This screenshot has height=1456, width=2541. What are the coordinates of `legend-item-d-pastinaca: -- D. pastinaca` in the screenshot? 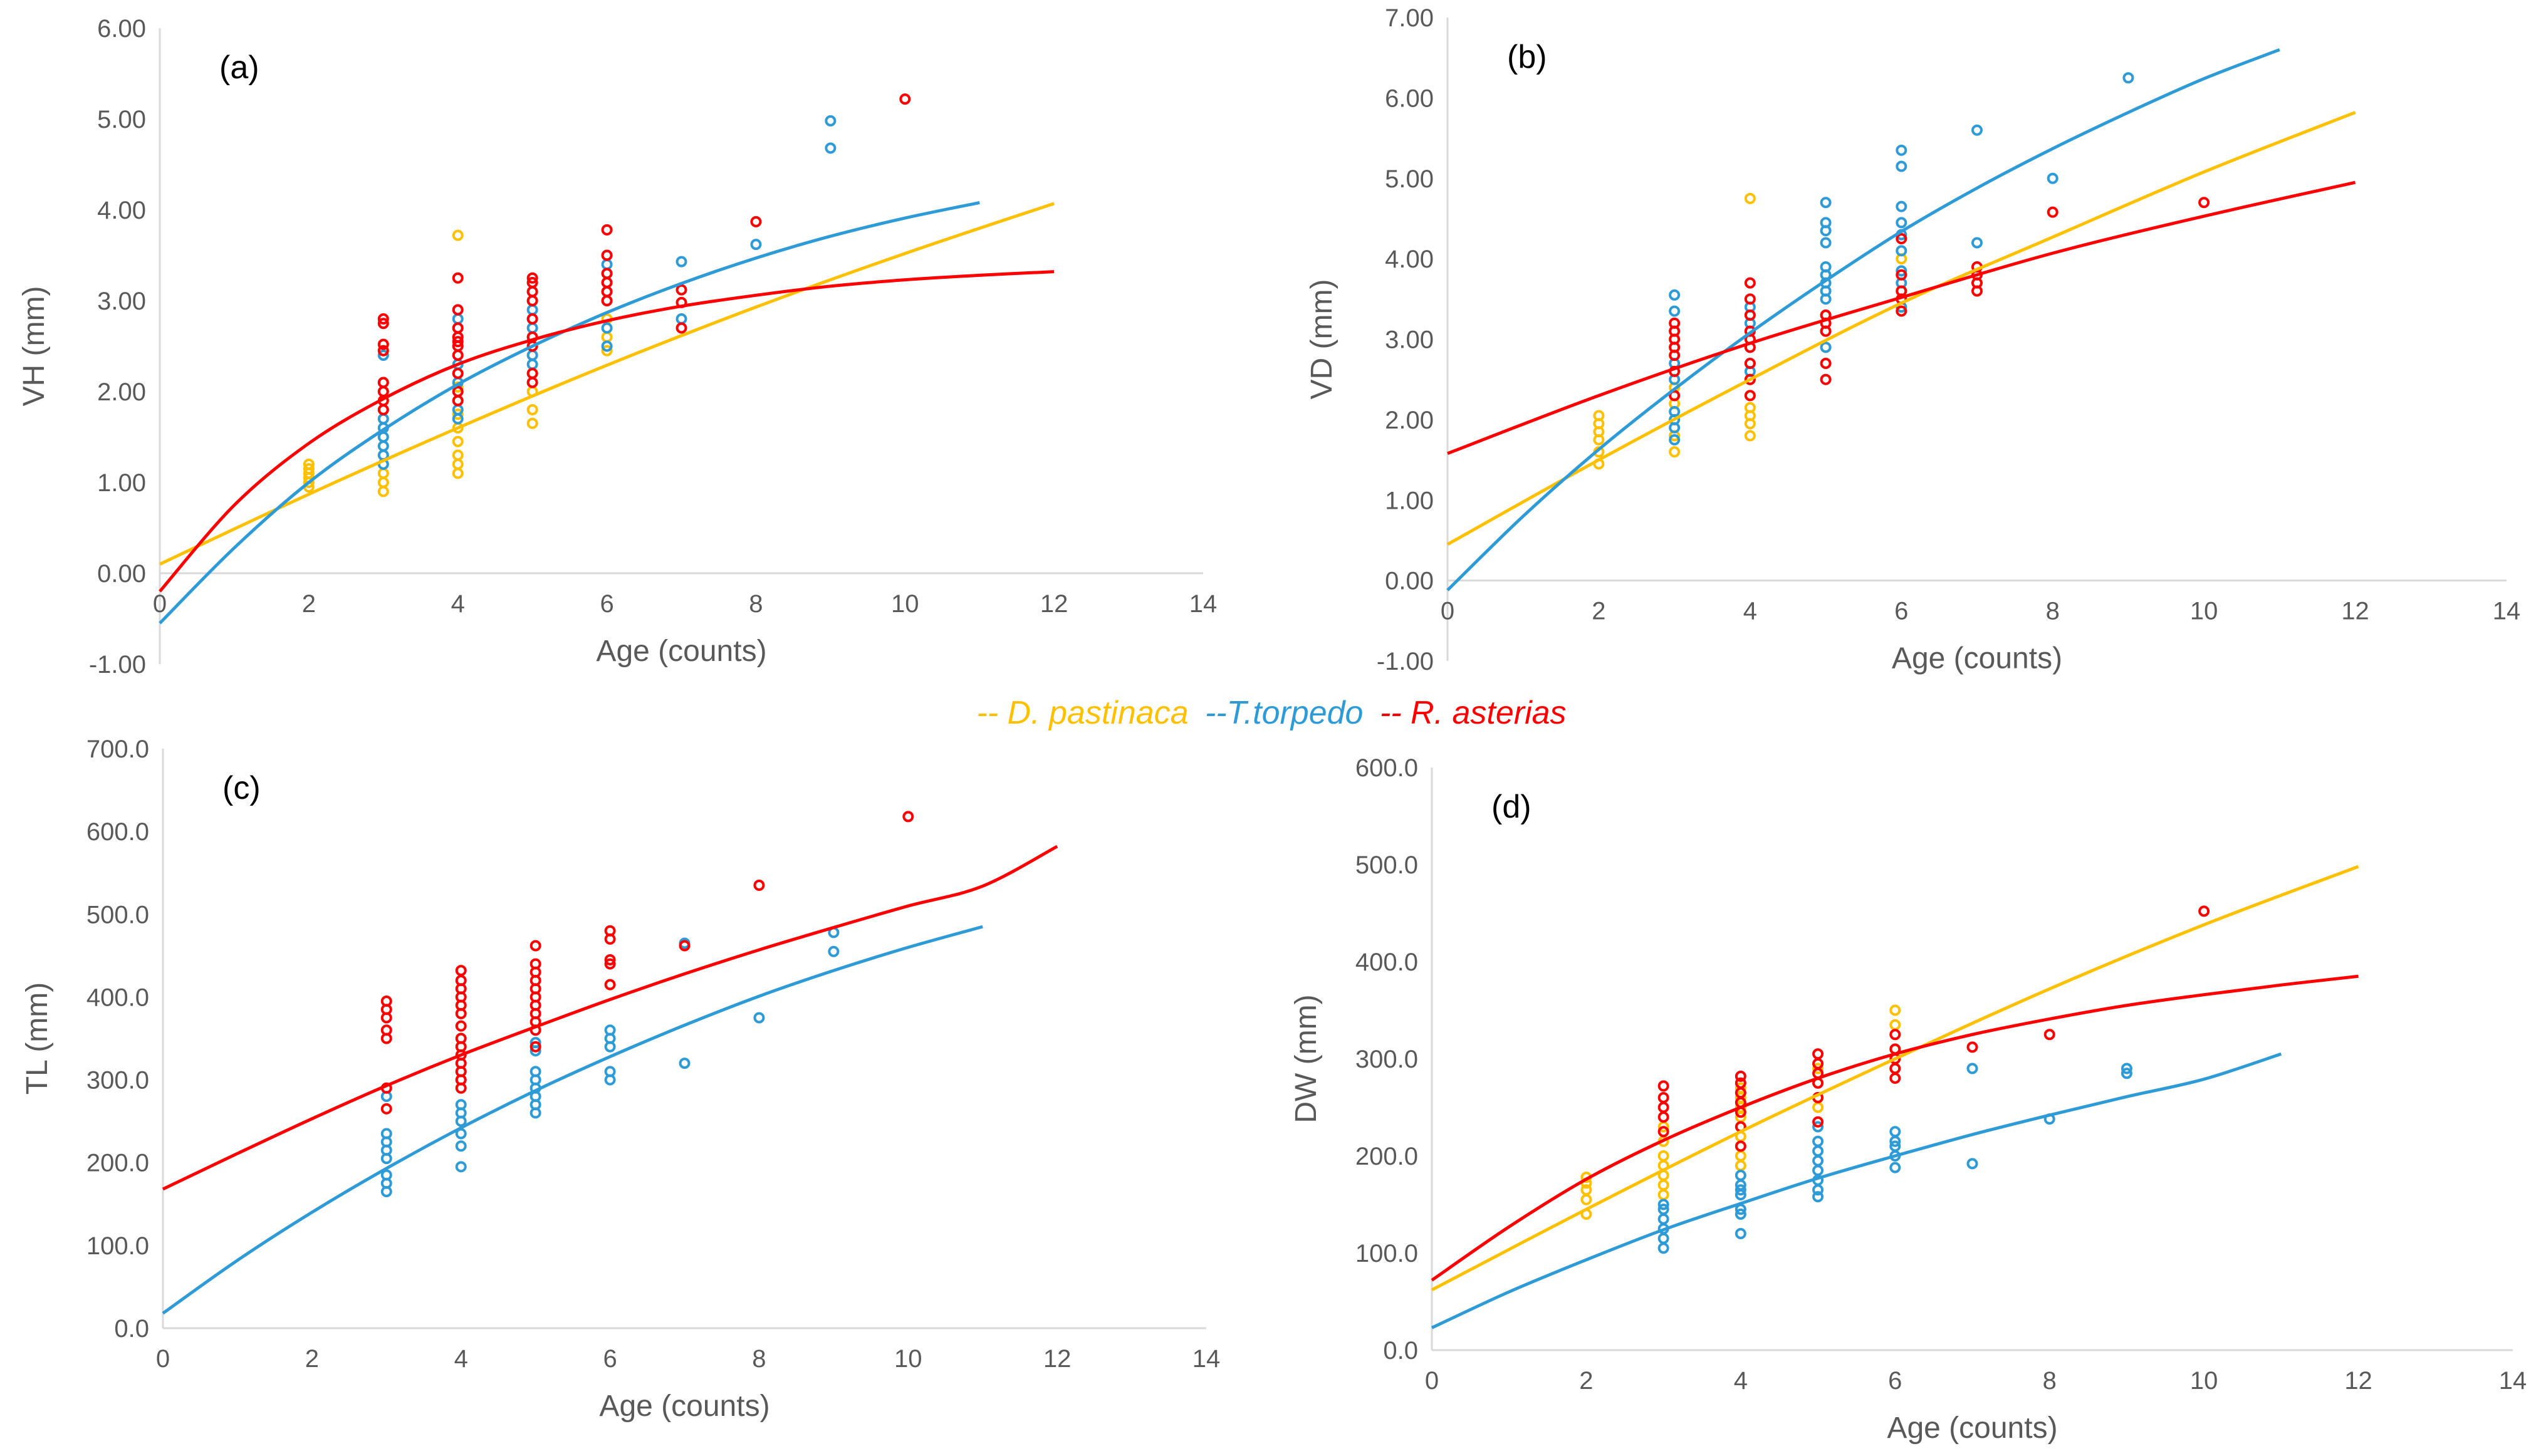 It's located at (1082, 713).